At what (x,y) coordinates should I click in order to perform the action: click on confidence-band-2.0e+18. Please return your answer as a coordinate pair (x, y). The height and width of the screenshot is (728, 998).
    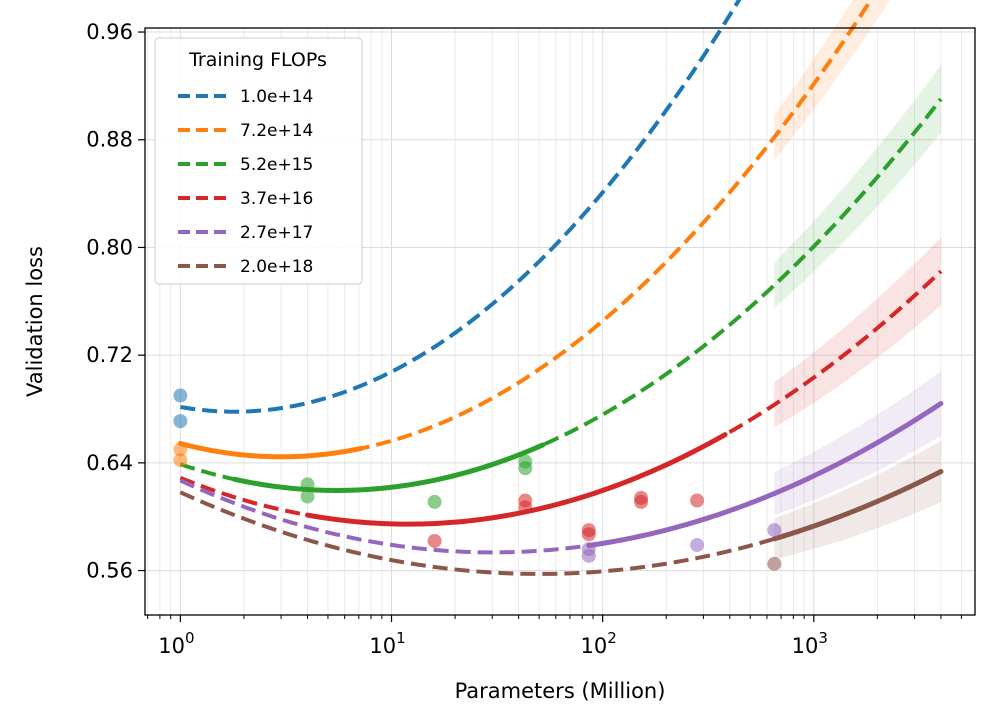
    Looking at the image, I should click on (857, 500).